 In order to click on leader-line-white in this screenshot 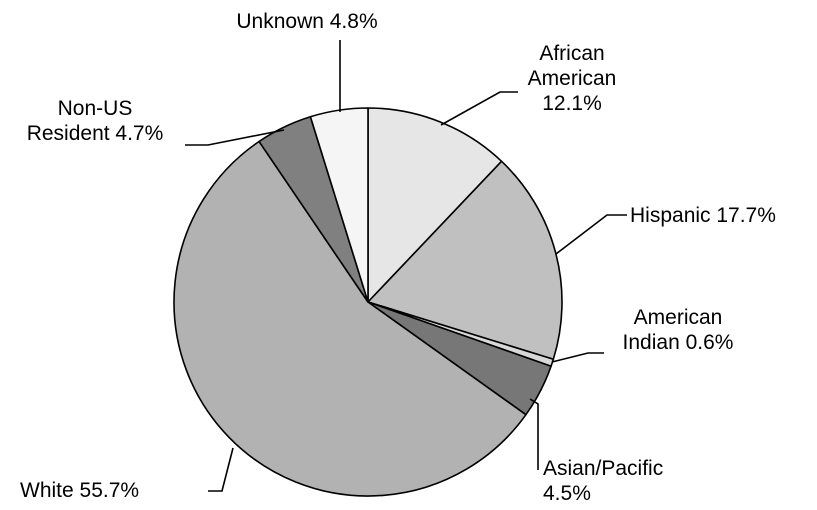, I will do `click(221, 469)`.